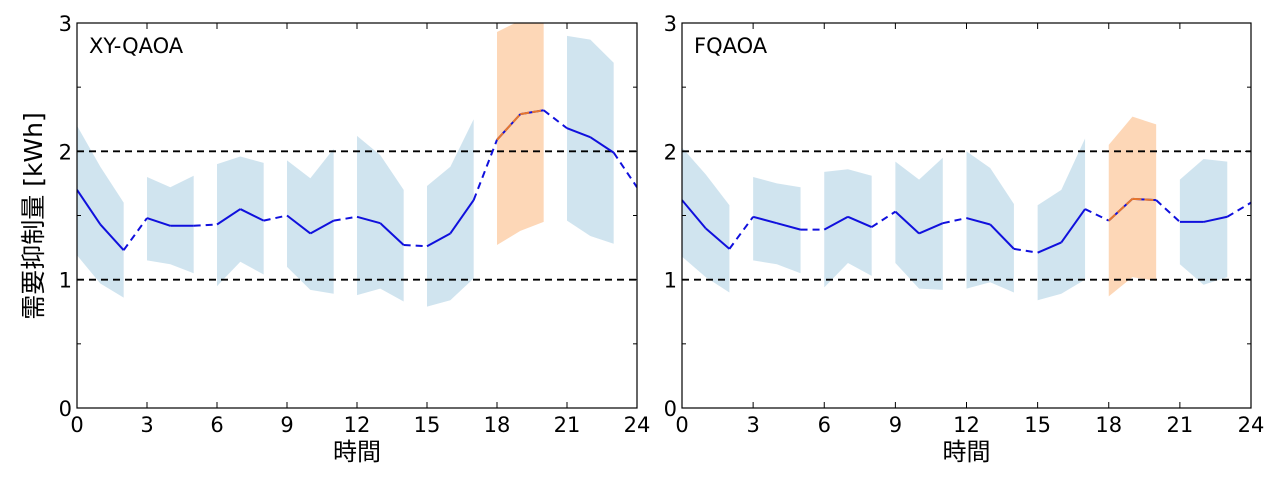  Describe the element at coordinates (731, 46) in the screenshot. I see `chart-title: FQAOA` at that location.